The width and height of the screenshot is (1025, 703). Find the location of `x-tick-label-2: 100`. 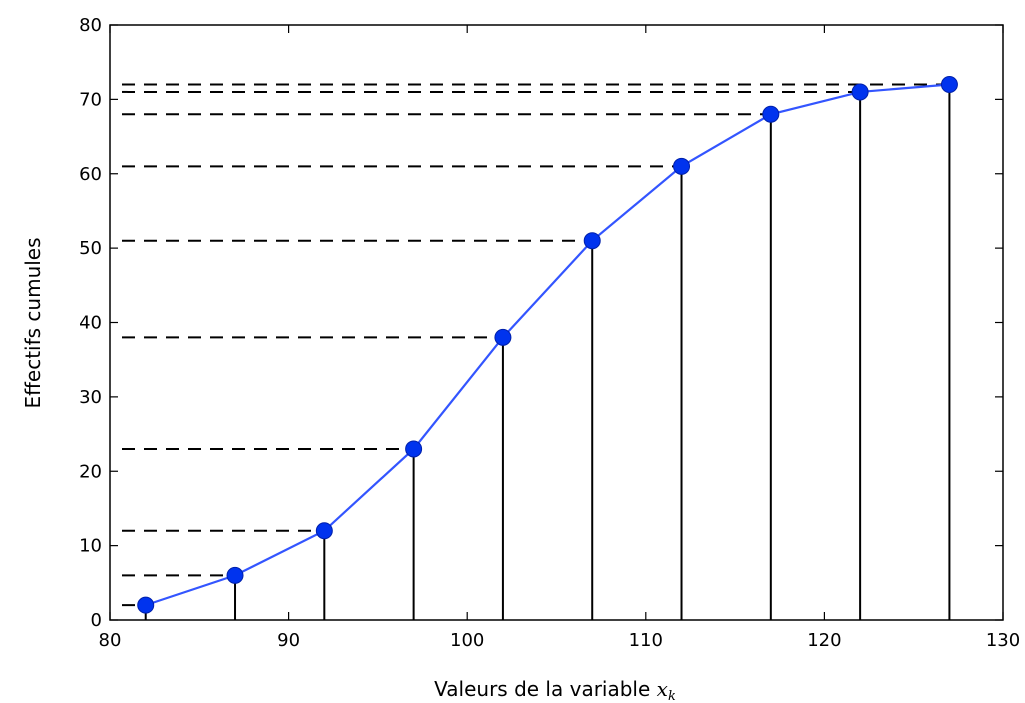

x-tick-label-2: 100 is located at coordinates (467, 640).